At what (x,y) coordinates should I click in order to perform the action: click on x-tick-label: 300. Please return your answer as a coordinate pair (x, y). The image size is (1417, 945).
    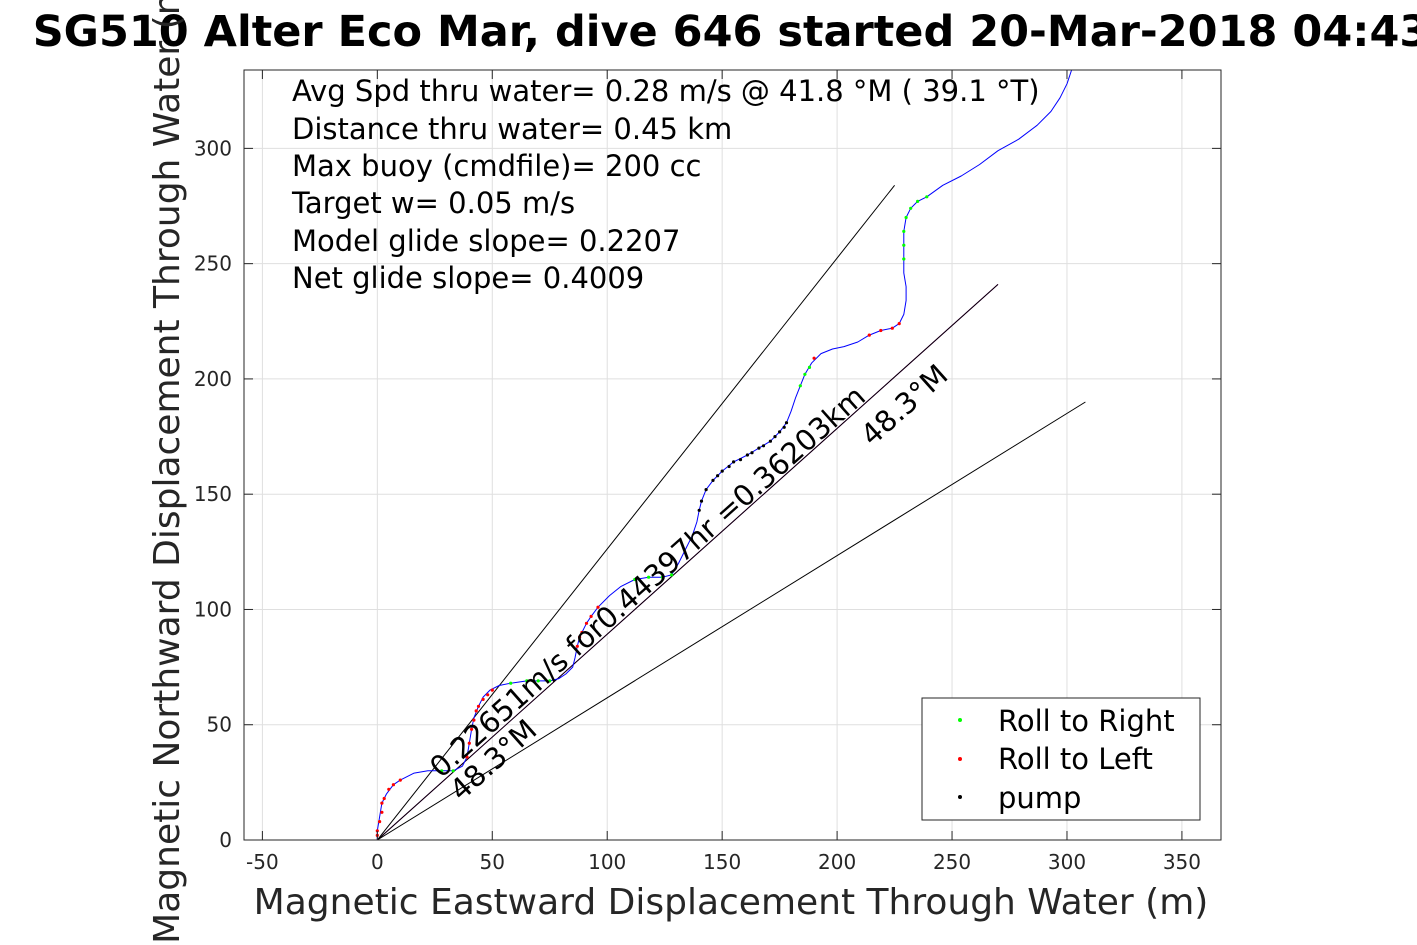
    Looking at the image, I should click on (1067, 862).